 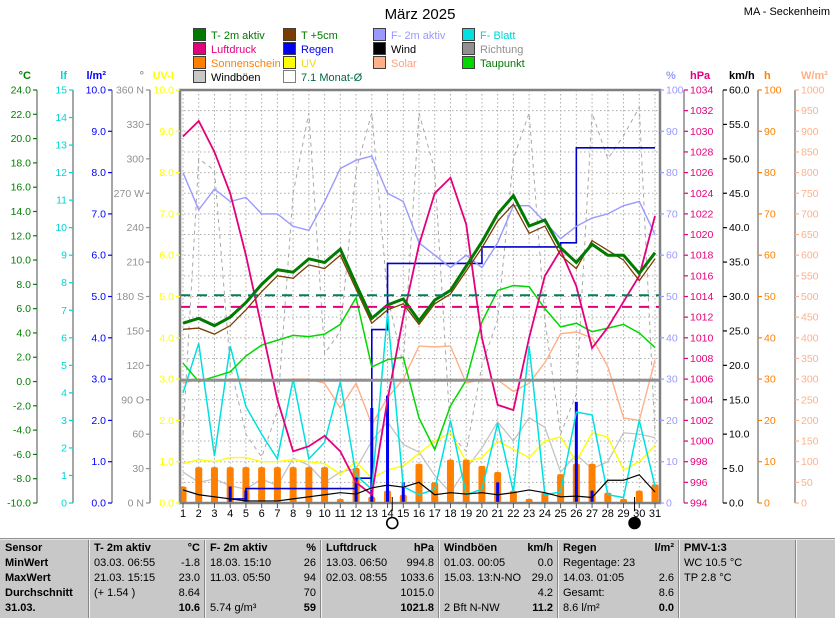 I want to click on table-cell-text: 18.03. 15:10, so click(x=241, y=563).